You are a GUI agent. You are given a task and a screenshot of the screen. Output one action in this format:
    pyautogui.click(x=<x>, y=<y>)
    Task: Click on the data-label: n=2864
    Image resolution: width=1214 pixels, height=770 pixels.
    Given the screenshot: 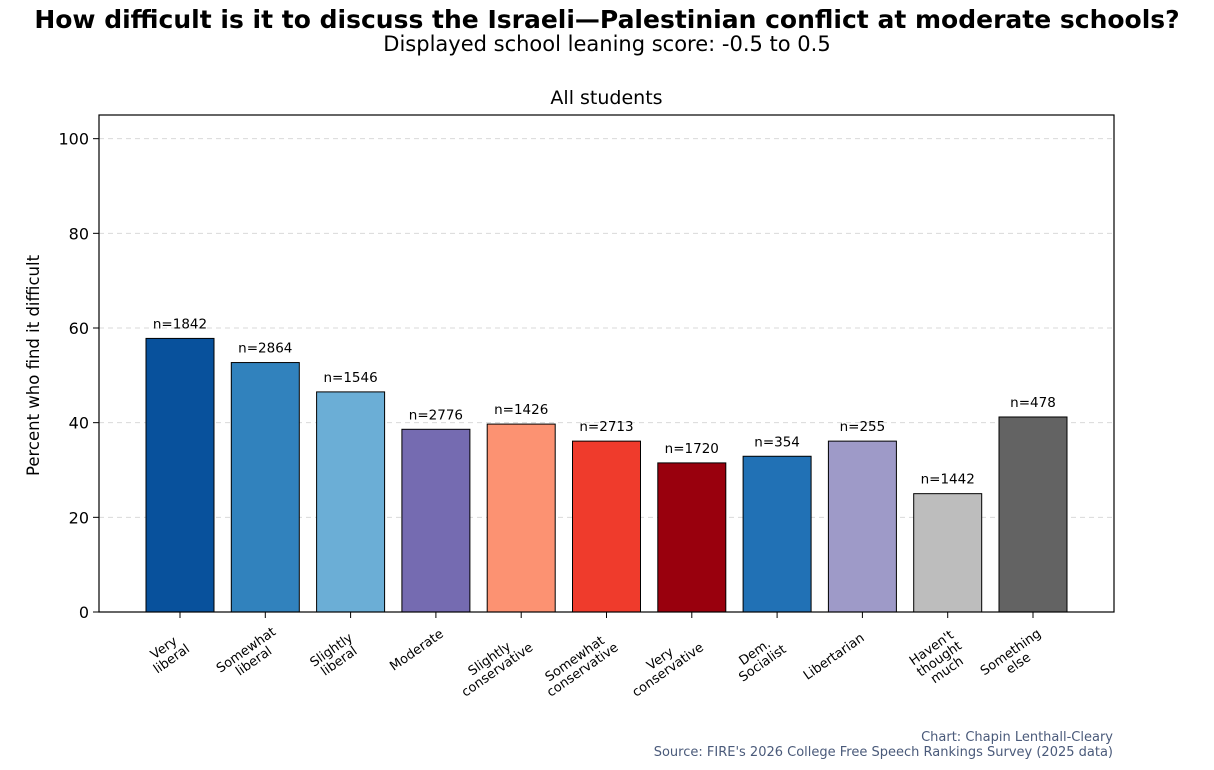 What is the action you would take?
    pyautogui.click(x=265, y=349)
    